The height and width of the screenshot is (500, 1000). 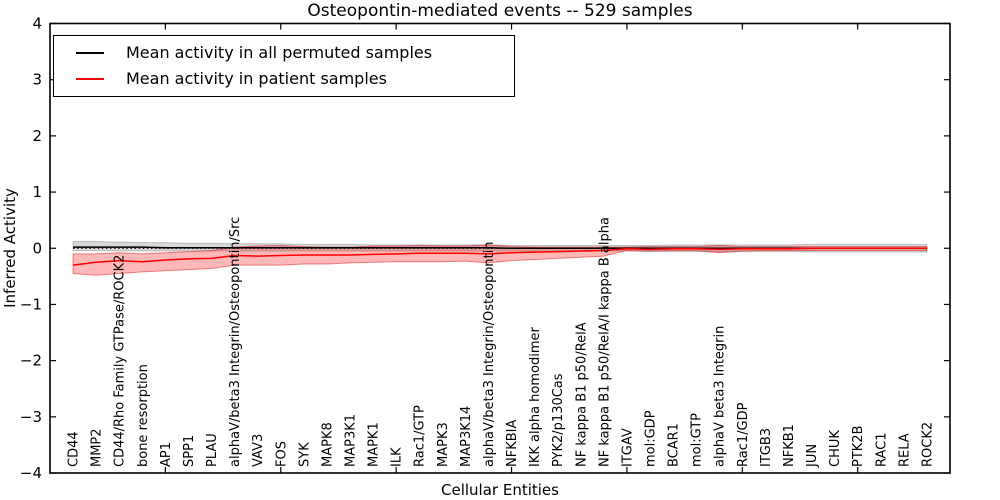 I want to click on category-label: JUN, so click(x=812, y=456).